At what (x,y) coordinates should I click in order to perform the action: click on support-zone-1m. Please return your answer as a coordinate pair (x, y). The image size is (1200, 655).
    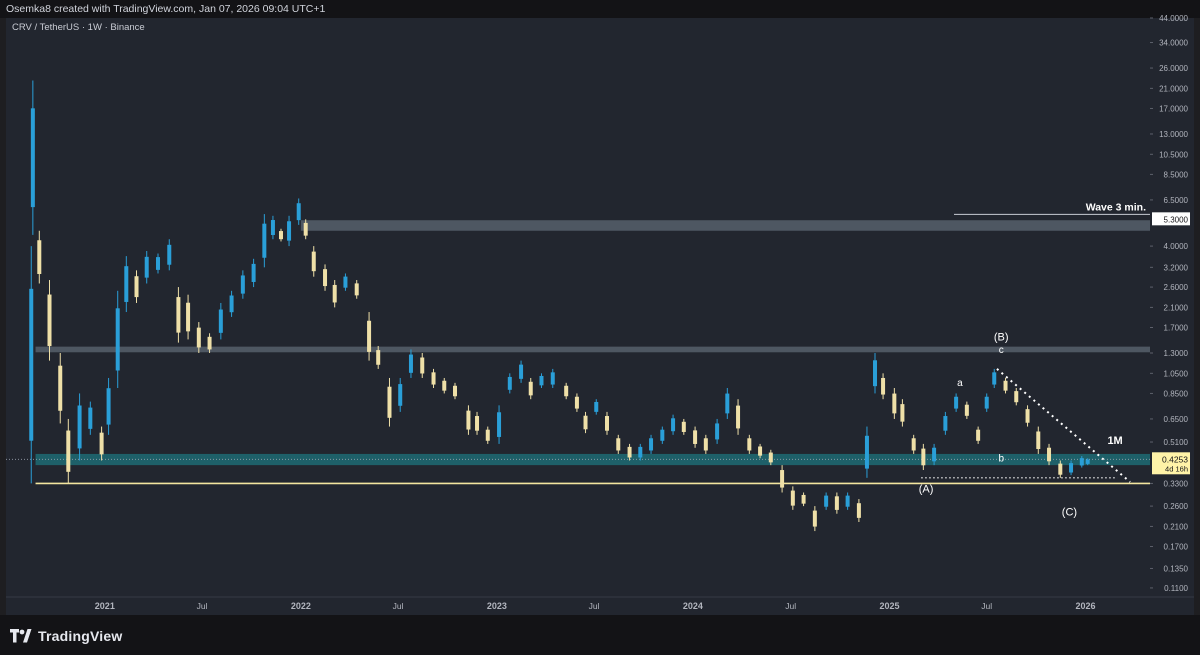
    Looking at the image, I should click on (592, 459).